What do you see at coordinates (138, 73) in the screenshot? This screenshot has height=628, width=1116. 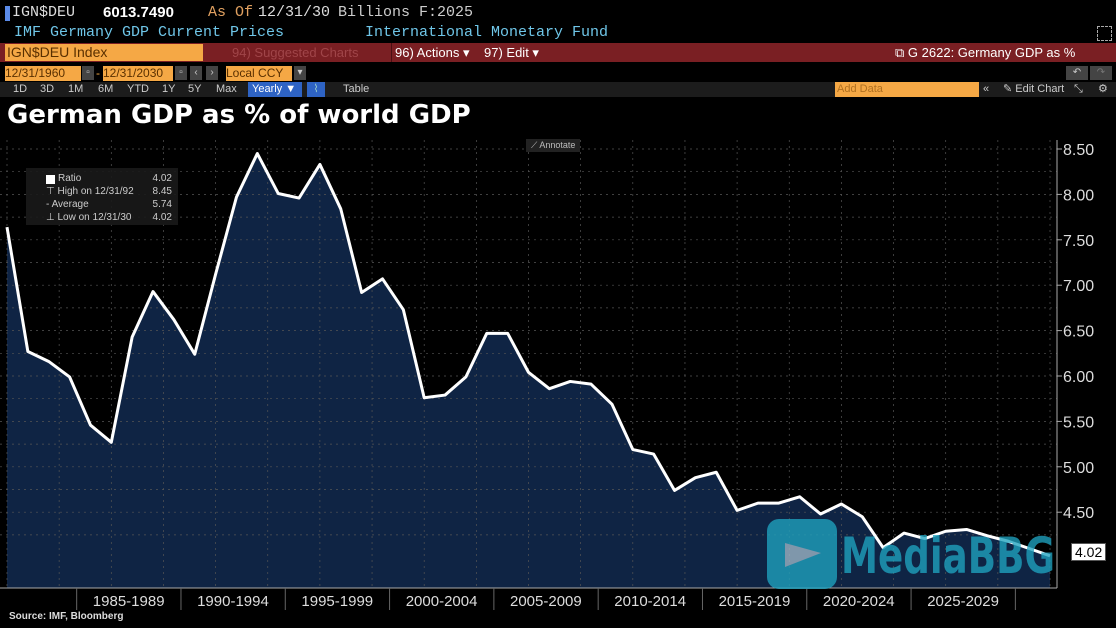 I see `end-date-input: 12/31/2030` at bounding box center [138, 73].